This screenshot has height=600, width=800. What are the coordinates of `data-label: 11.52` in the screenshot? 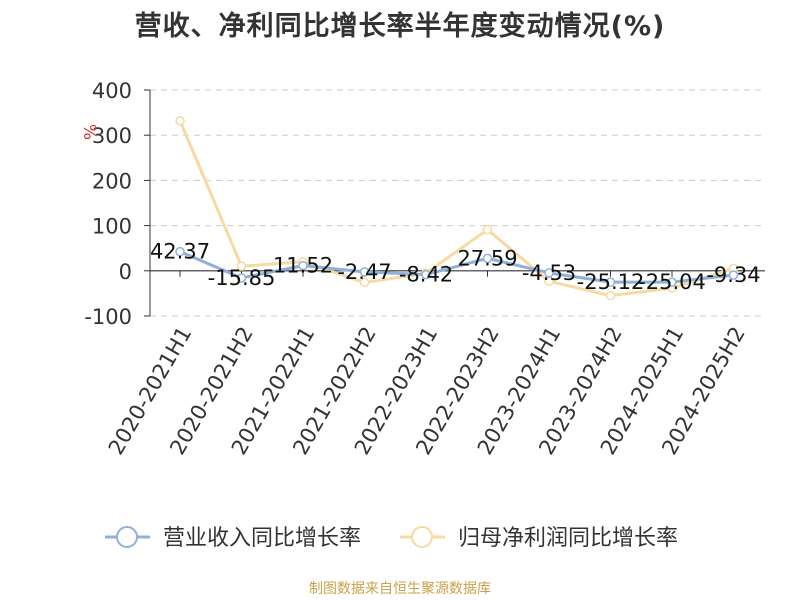 It's located at (303, 266).